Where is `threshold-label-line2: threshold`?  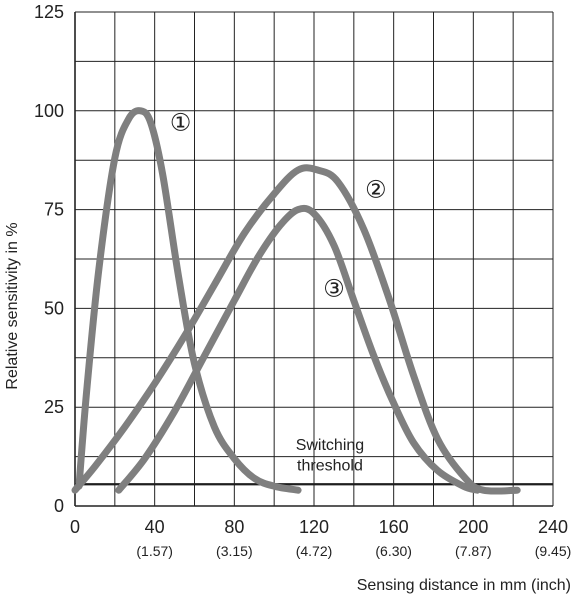 threshold-label-line2: threshold is located at coordinates (330, 465).